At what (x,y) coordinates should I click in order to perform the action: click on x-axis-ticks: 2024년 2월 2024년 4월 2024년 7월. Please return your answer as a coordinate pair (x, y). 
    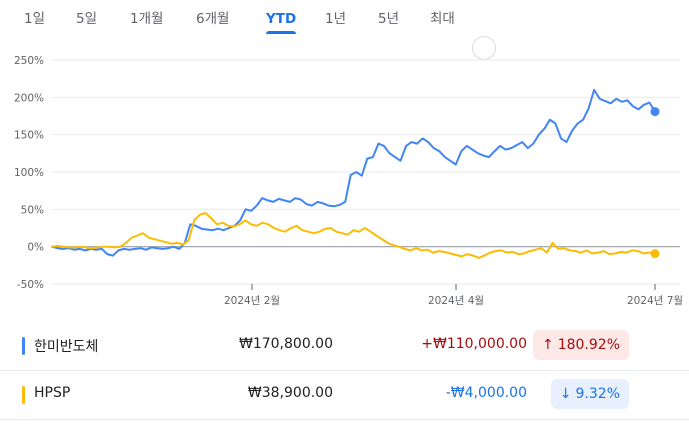
    Looking at the image, I should click on (453, 295).